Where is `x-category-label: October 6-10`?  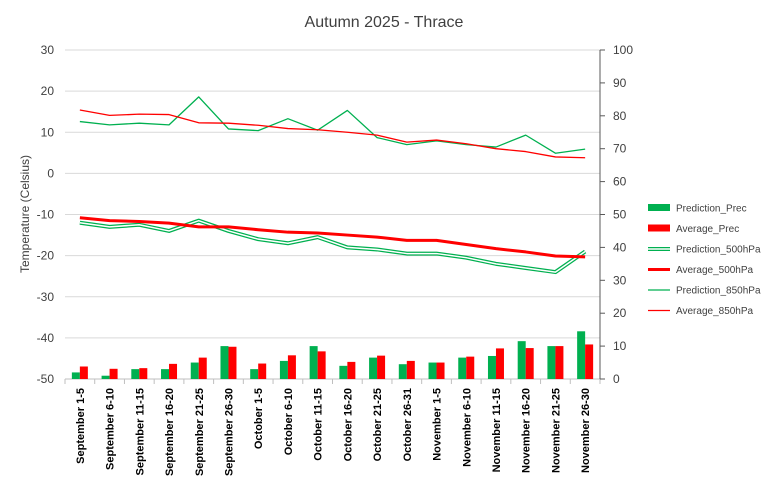 x-category-label: October 6-10 is located at coordinates (289, 421).